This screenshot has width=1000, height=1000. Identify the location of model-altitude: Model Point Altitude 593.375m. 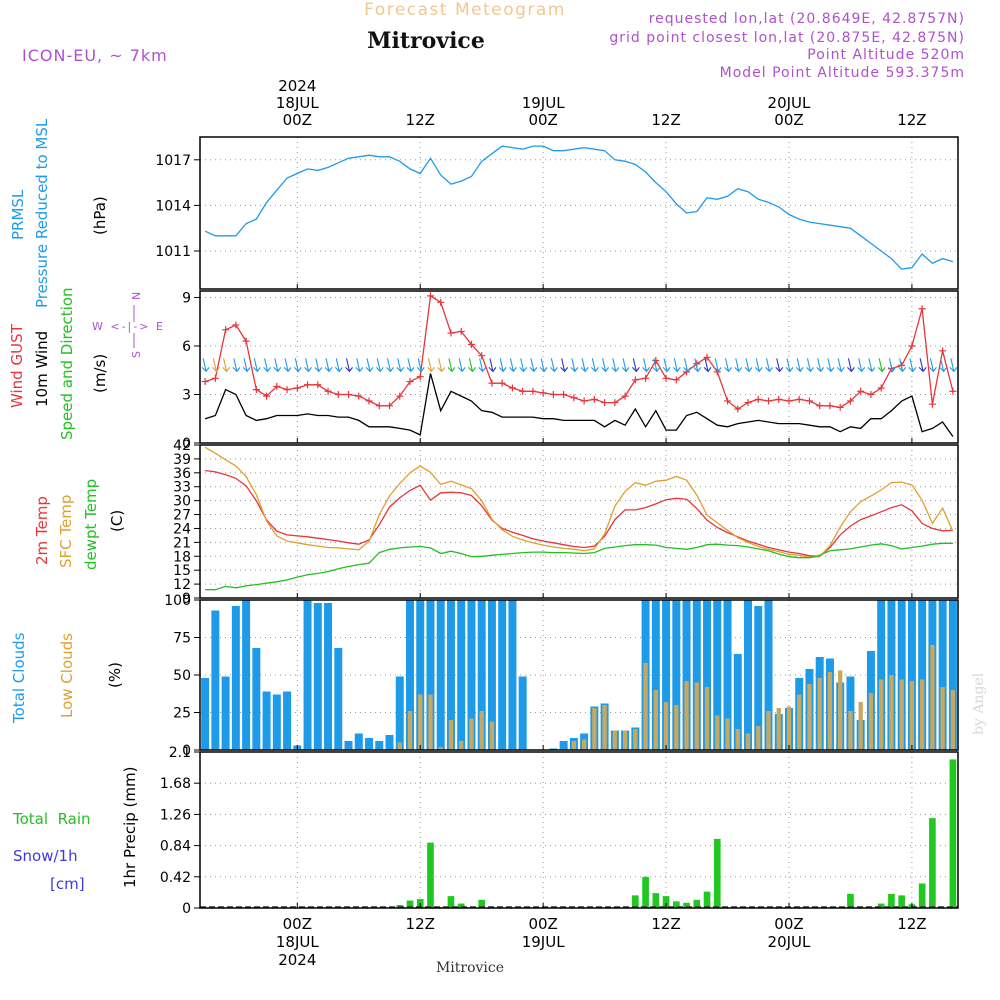
(842, 73).